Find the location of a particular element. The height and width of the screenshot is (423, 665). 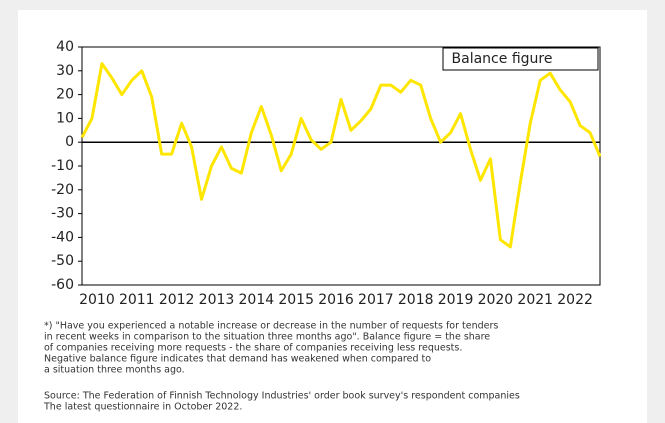

y-tick-label: -50 is located at coordinates (62, 261).